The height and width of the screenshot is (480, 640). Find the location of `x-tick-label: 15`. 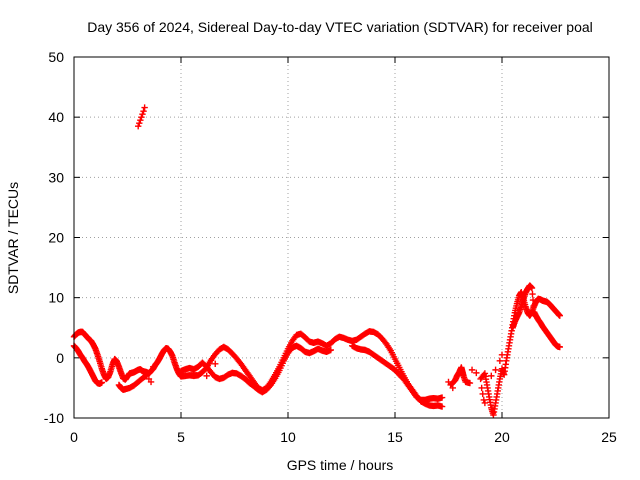

x-tick-label: 15 is located at coordinates (395, 437).